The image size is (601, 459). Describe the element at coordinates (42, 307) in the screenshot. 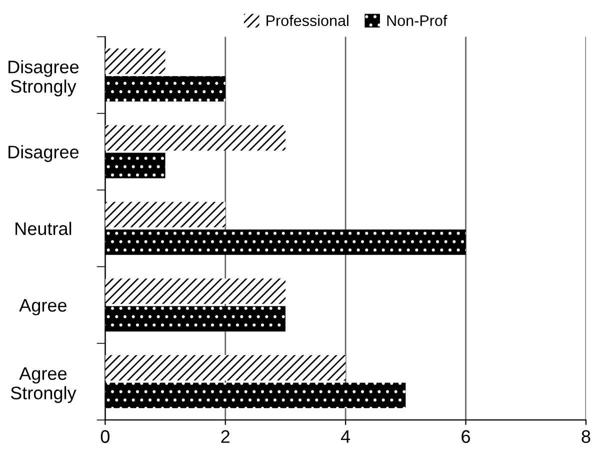

I see `y-tick-label: Agree` at that location.